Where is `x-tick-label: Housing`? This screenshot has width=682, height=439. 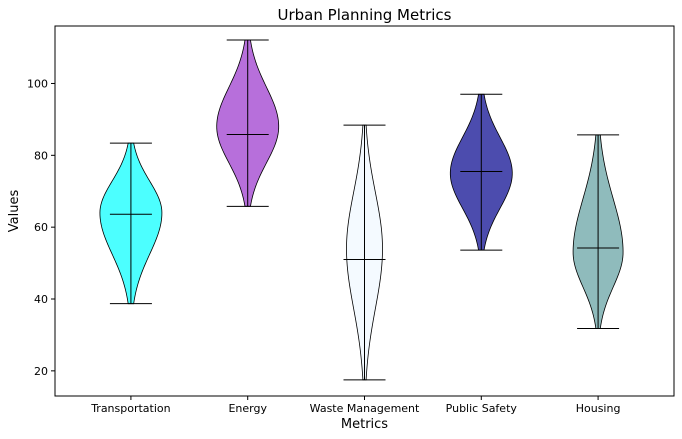 x-tick-label: Housing is located at coordinates (598, 408).